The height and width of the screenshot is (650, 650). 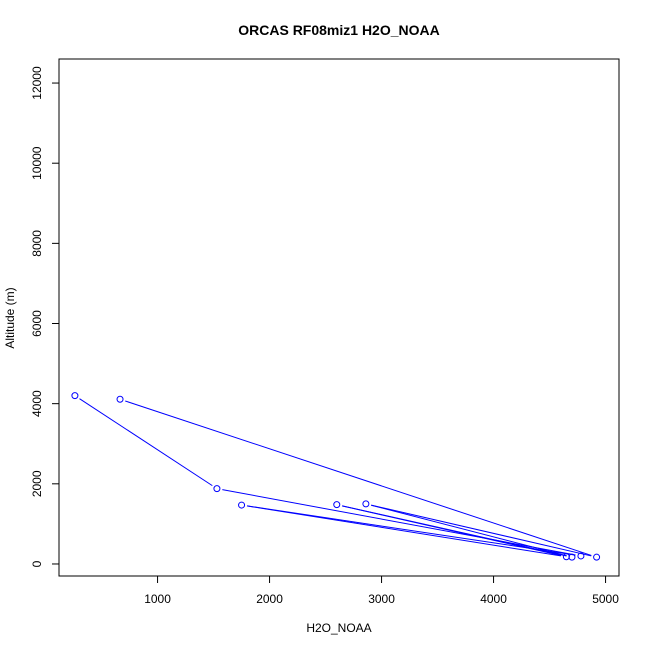 I want to click on y-tick-label: 6000, so click(x=37, y=323).